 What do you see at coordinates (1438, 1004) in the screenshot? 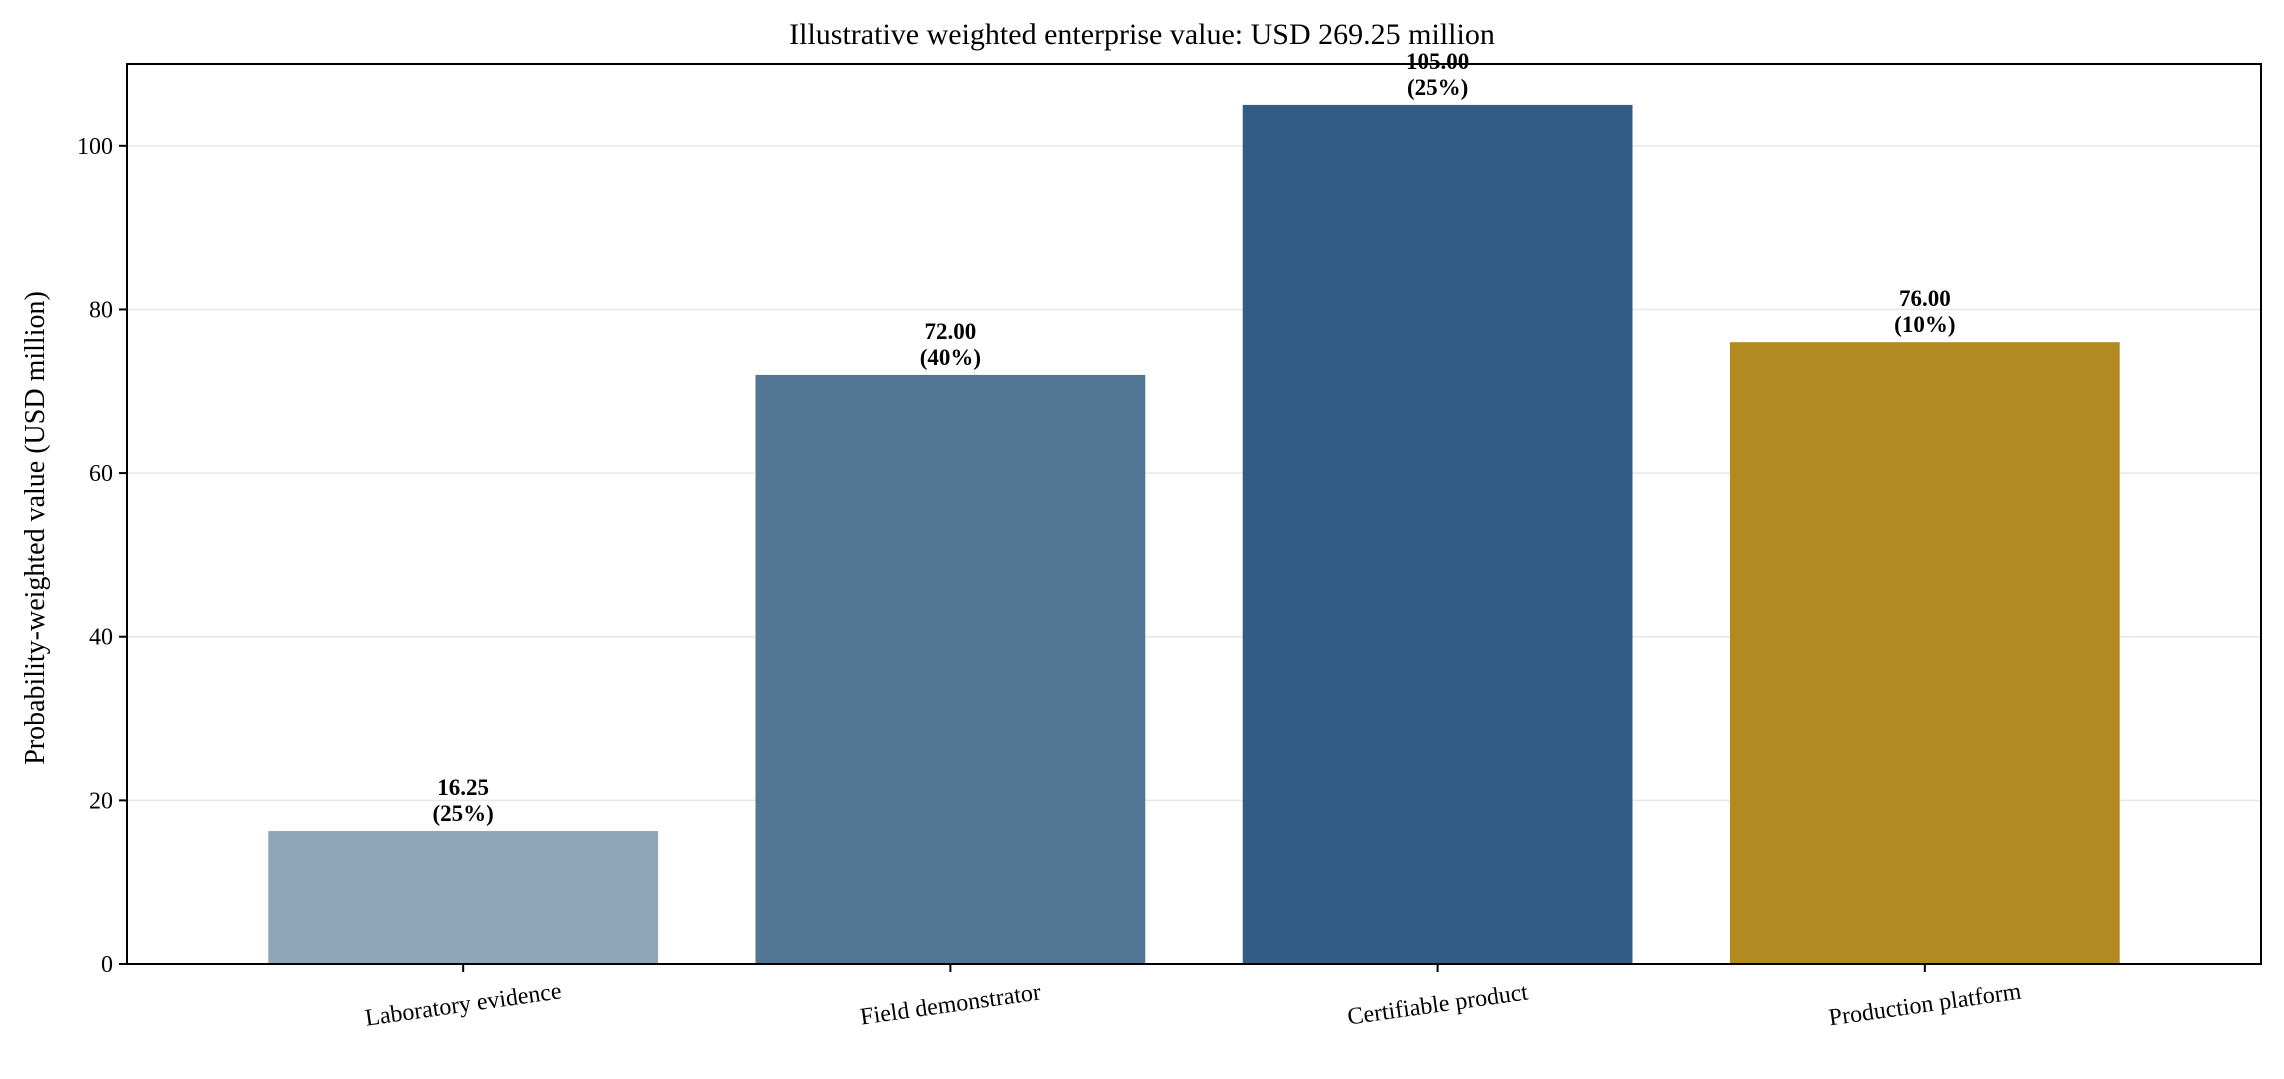
I see `x-tick-label: Certifiable product` at bounding box center [1438, 1004].